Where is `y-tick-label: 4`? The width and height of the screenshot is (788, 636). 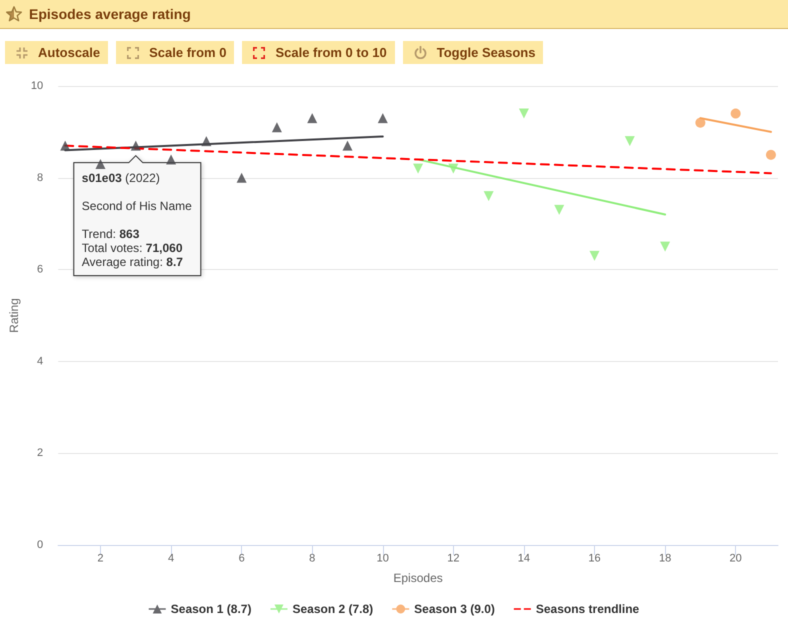
y-tick-label: 4 is located at coordinates (40, 361).